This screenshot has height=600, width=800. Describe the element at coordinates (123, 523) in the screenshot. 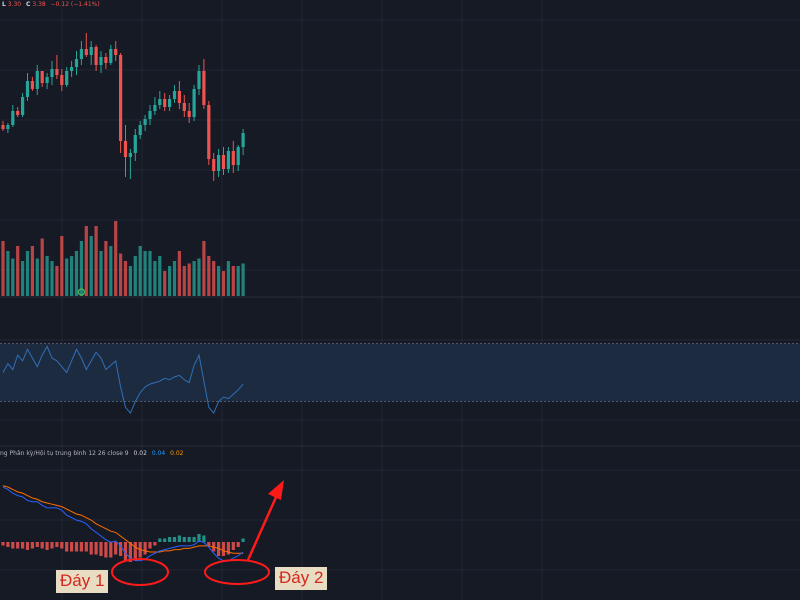

I see `macd-pane` at that location.